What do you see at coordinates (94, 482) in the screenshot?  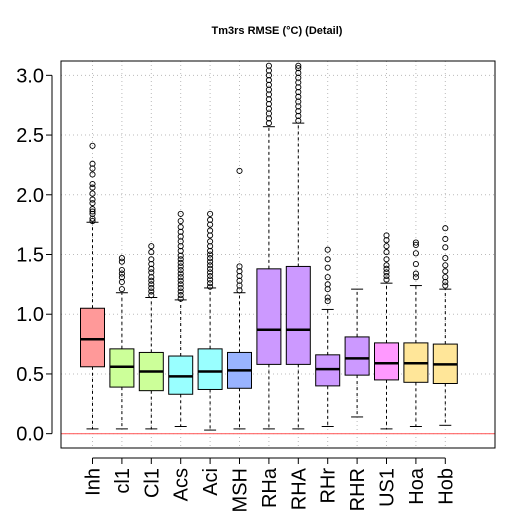 I see `x-tick-label: Inh` at bounding box center [94, 482].